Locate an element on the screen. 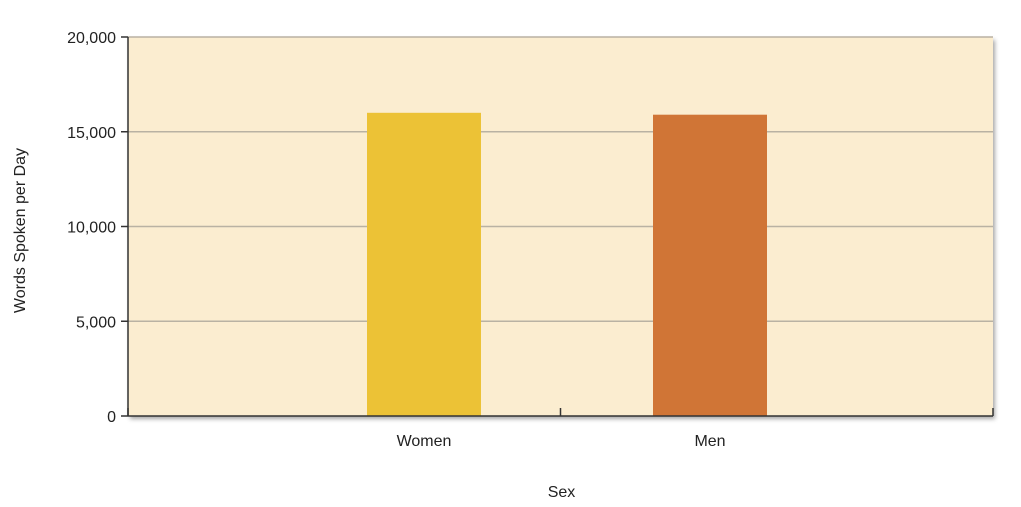  x-tick-label: Men is located at coordinates (709, 441).